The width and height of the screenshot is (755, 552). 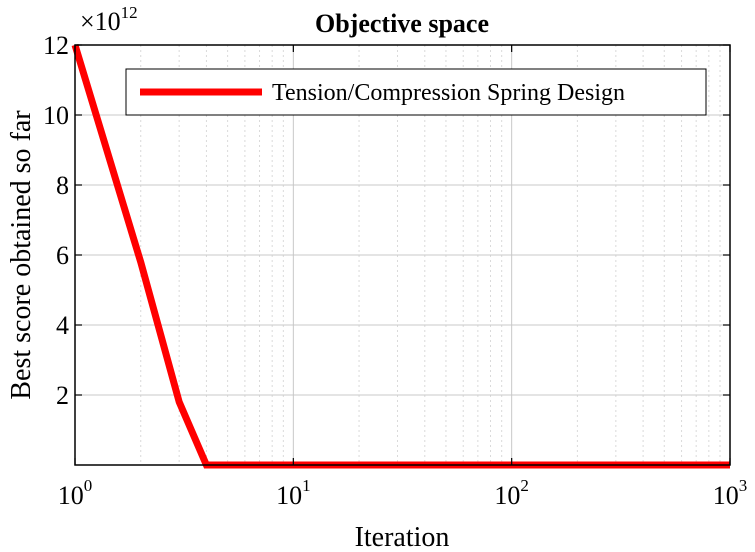 What do you see at coordinates (56, 45) in the screenshot?
I see `y-tick-label: 12` at bounding box center [56, 45].